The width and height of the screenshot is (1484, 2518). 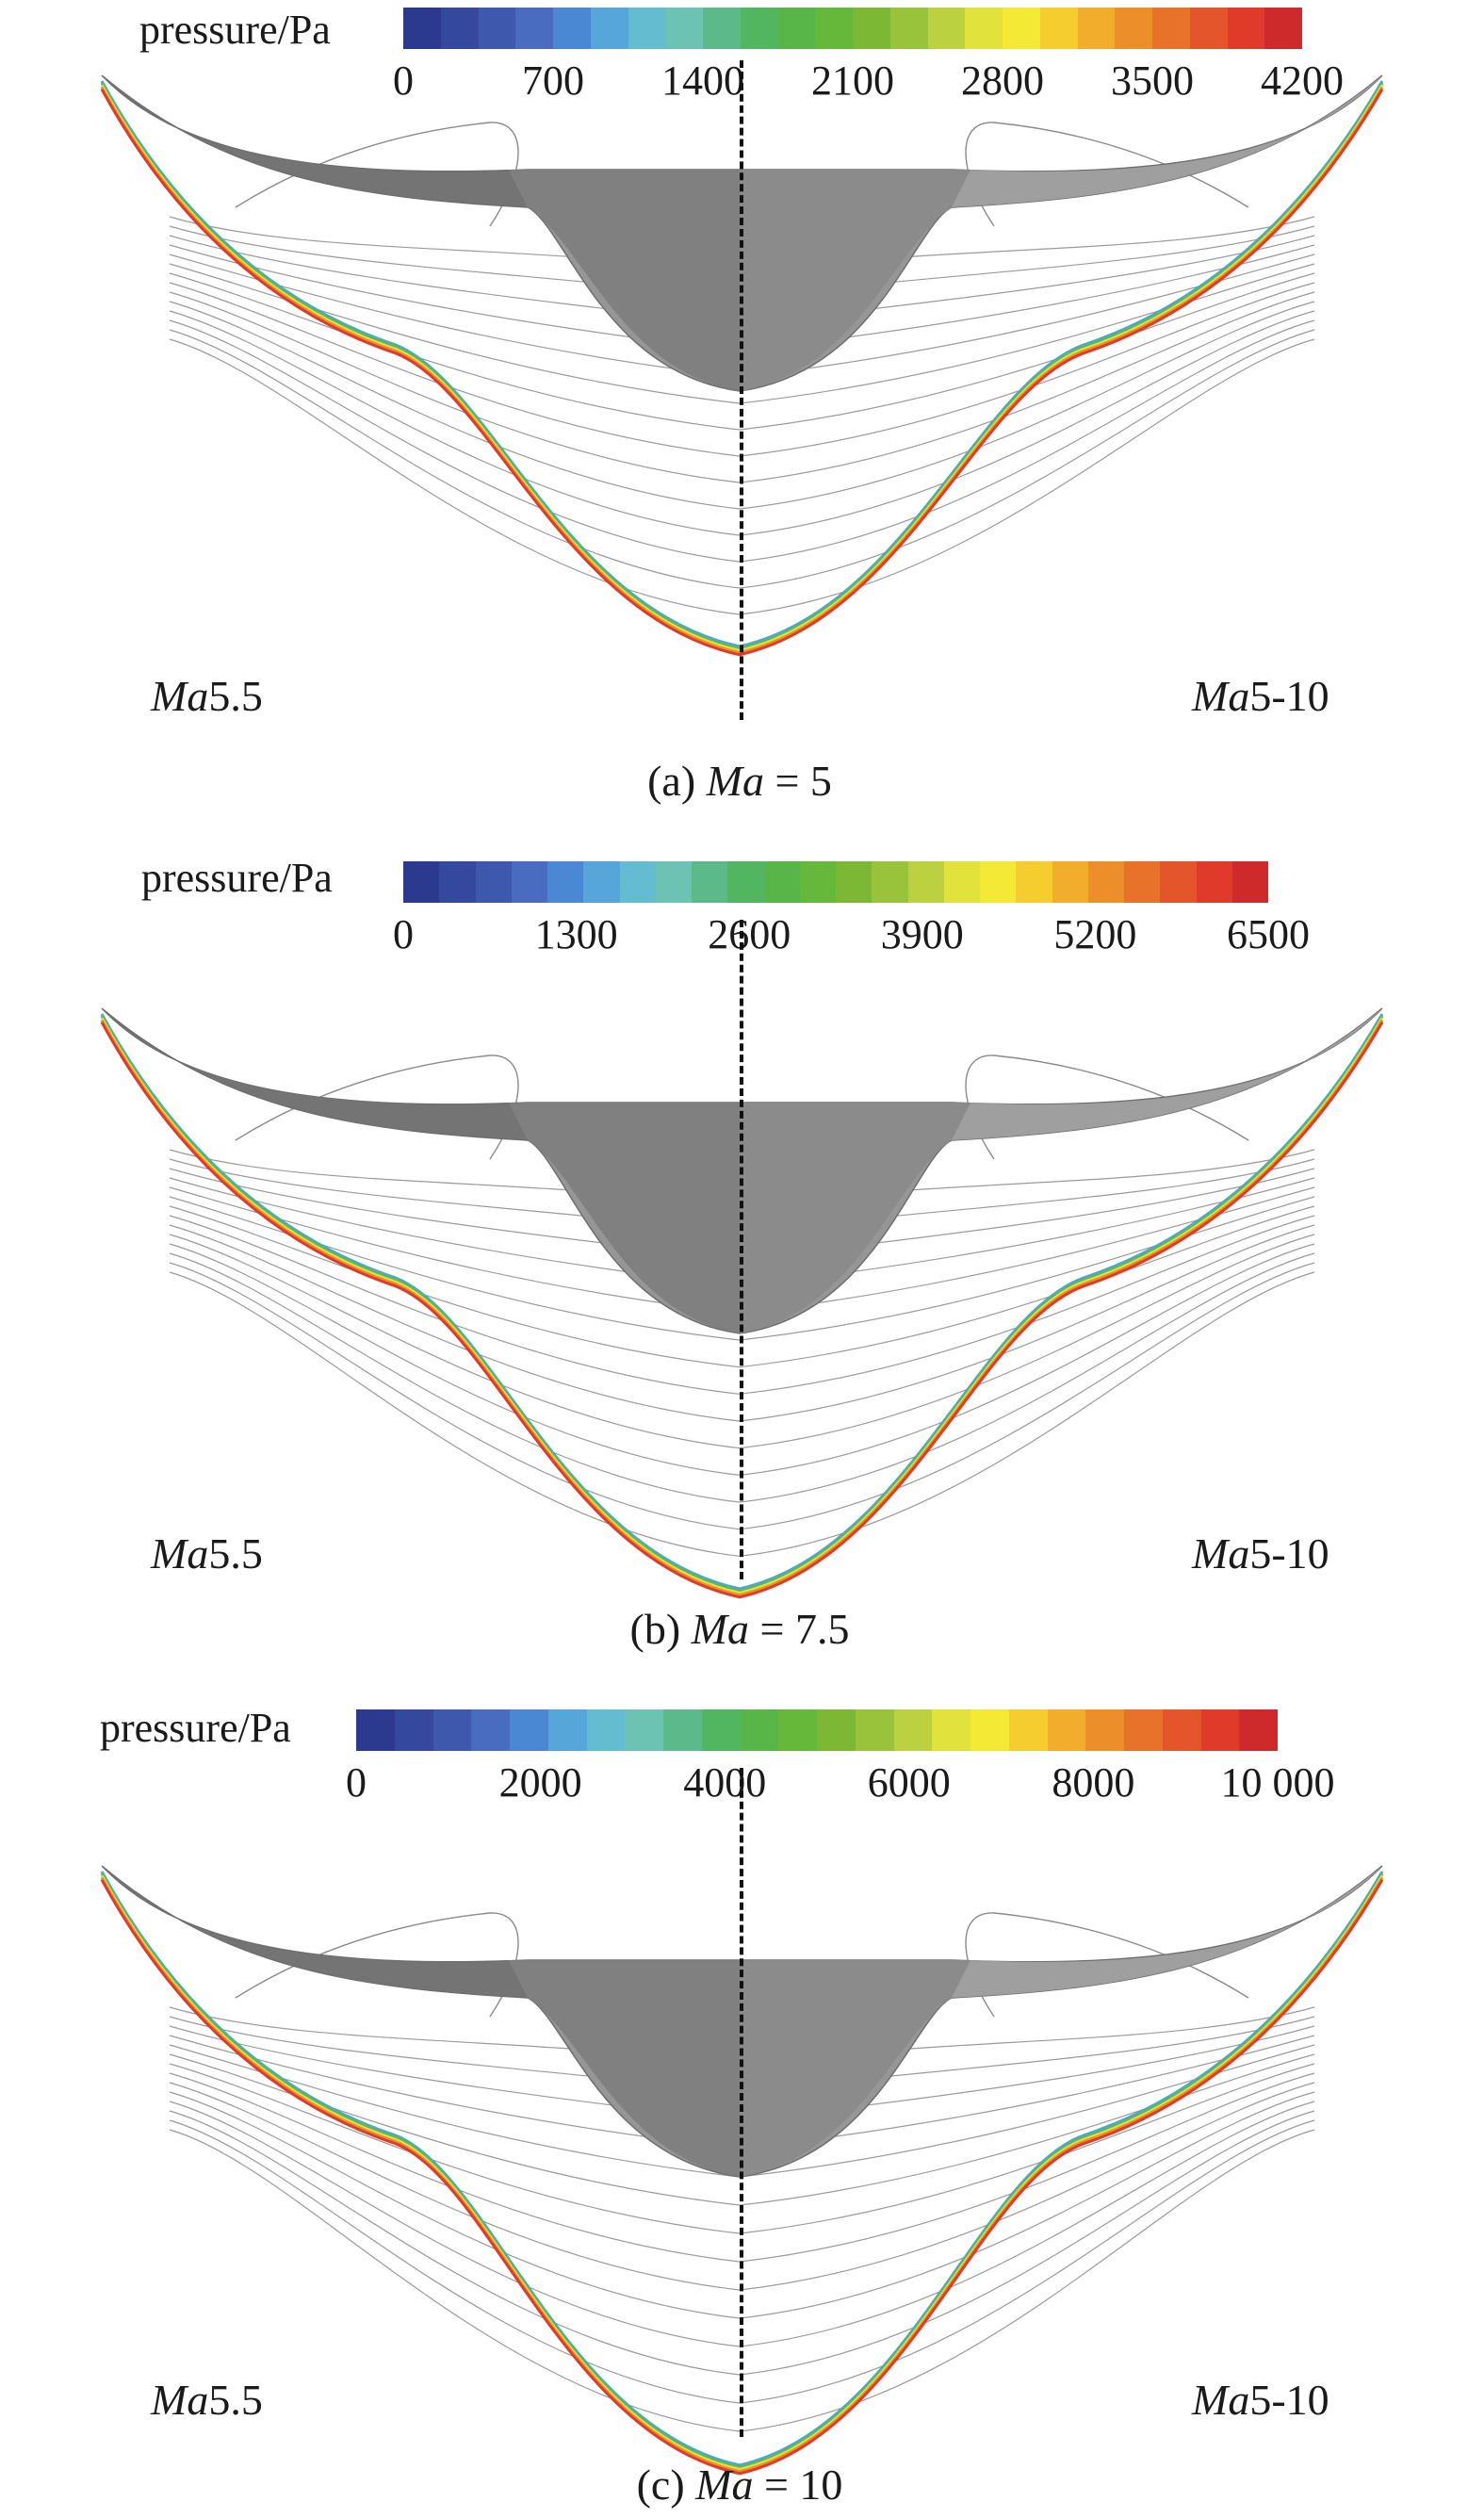 I want to click on colorbar-tick-label: 3500, so click(x=1152, y=80).